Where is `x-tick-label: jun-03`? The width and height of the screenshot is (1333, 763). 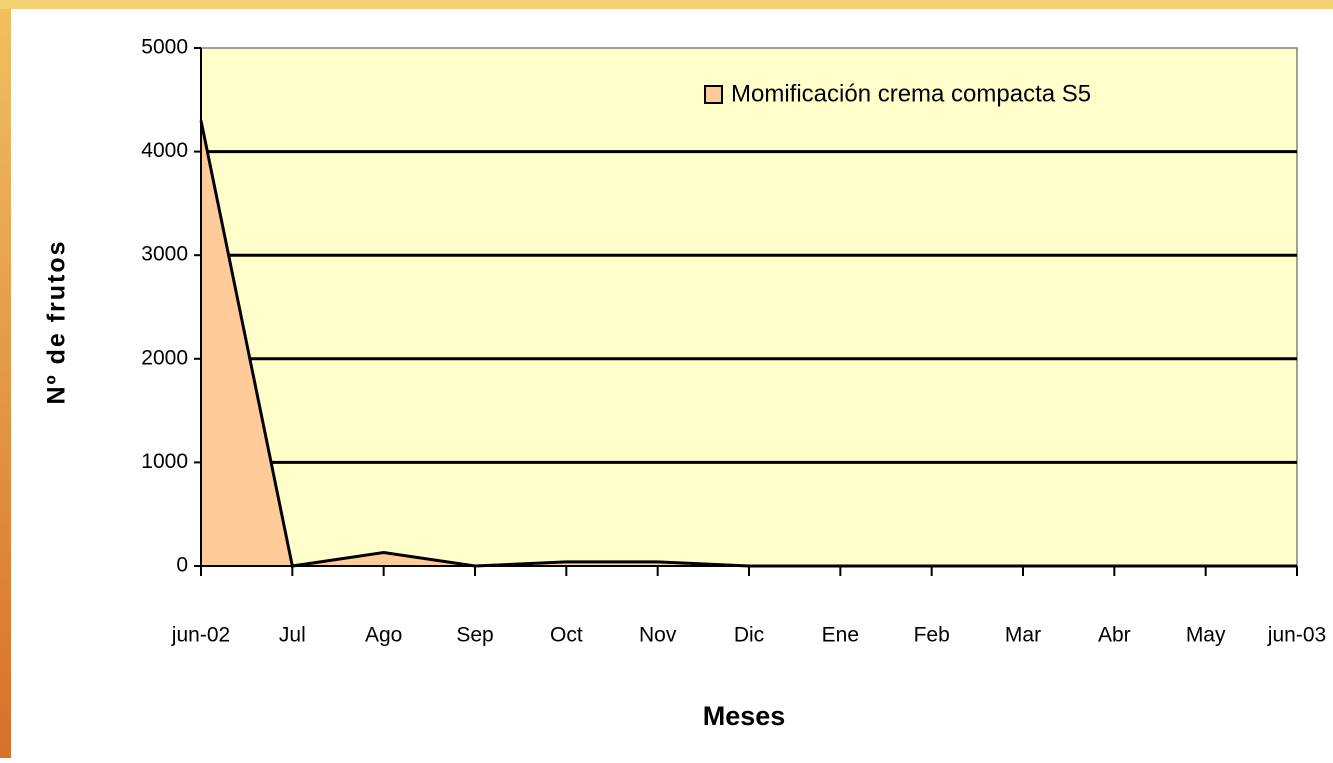 x-tick-label: jun-03 is located at coordinates (1296, 635).